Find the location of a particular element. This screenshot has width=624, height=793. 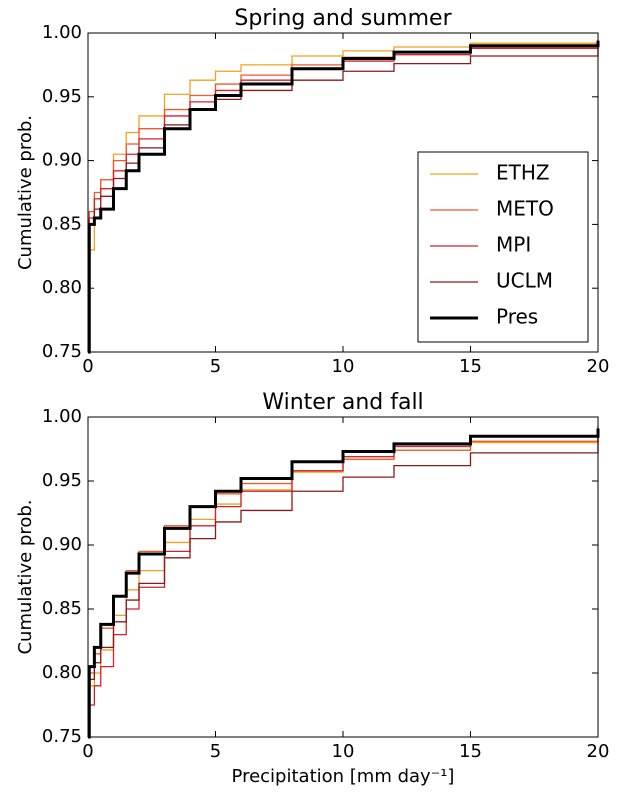

legend-box is located at coordinates (503, 247).